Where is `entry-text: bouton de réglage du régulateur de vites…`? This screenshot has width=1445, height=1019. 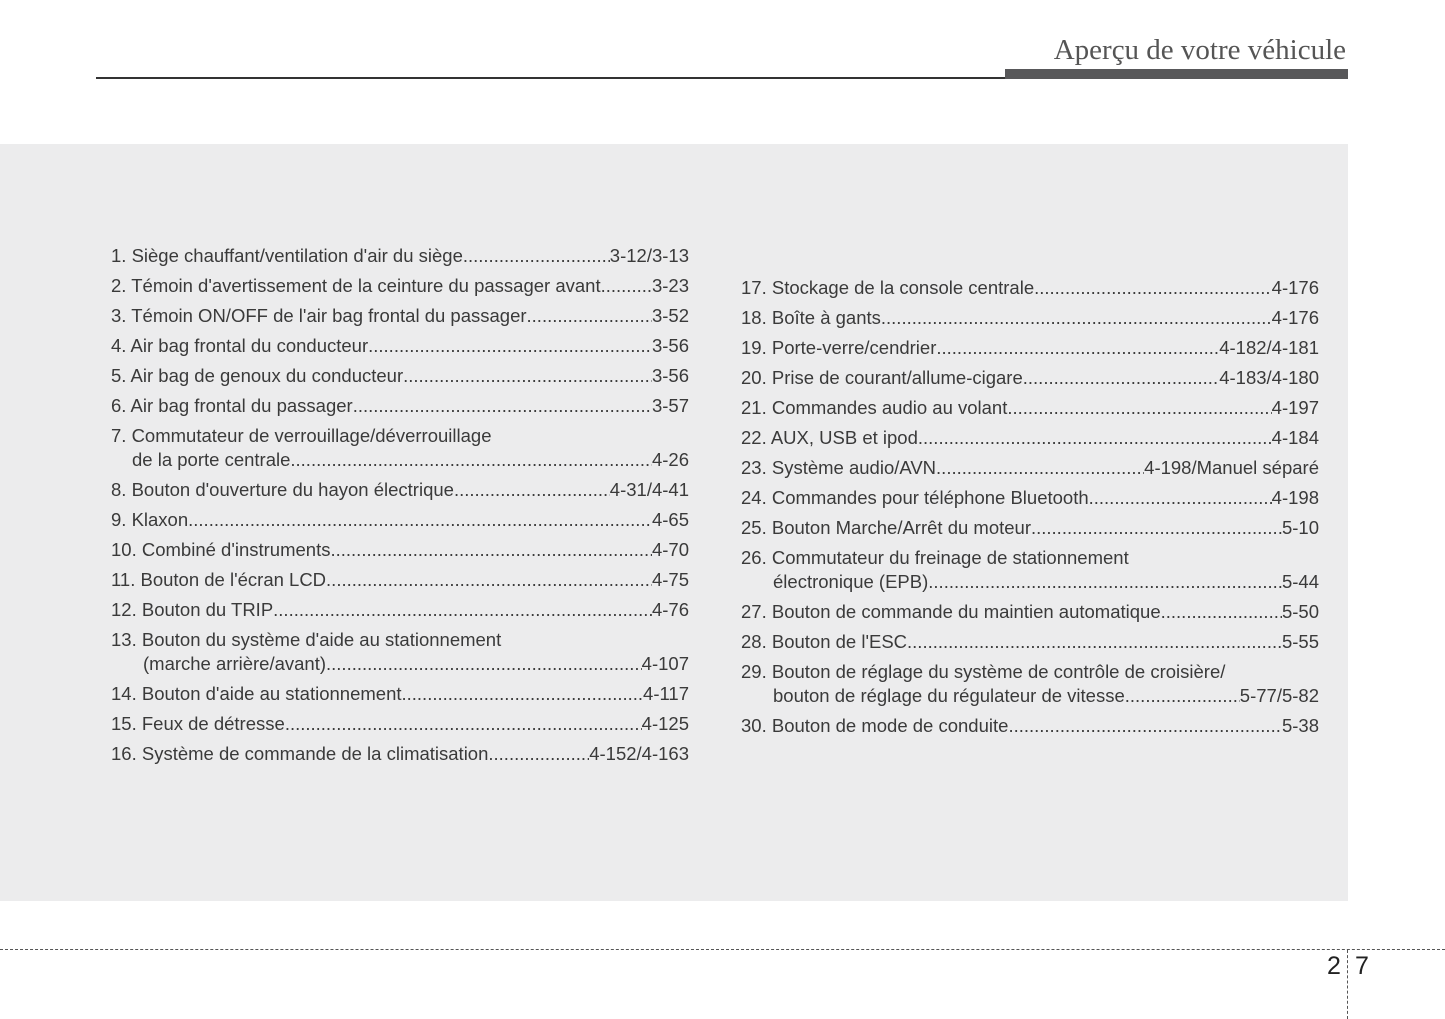 entry-text: bouton de réglage du régulateur de vites… is located at coordinates (949, 695).